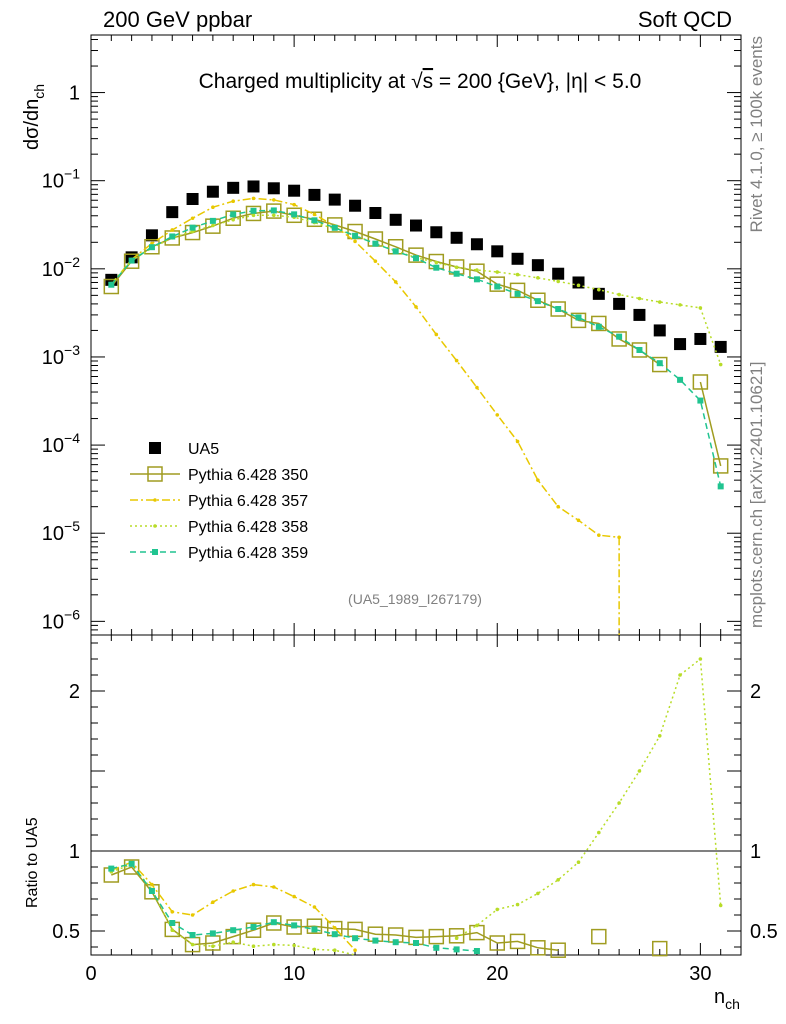 The height and width of the screenshot is (1024, 786). I want to click on series-3-ratio-line, so click(589, 798).